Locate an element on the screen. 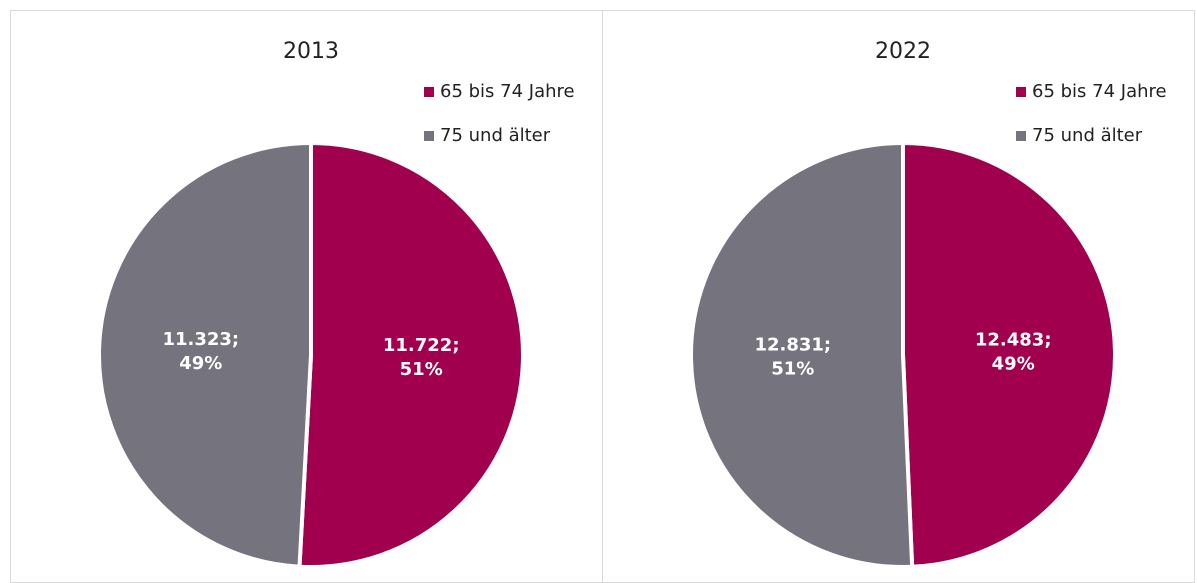 The height and width of the screenshot is (583, 1197). data-label: 12.831; 51% is located at coordinates (792, 356).